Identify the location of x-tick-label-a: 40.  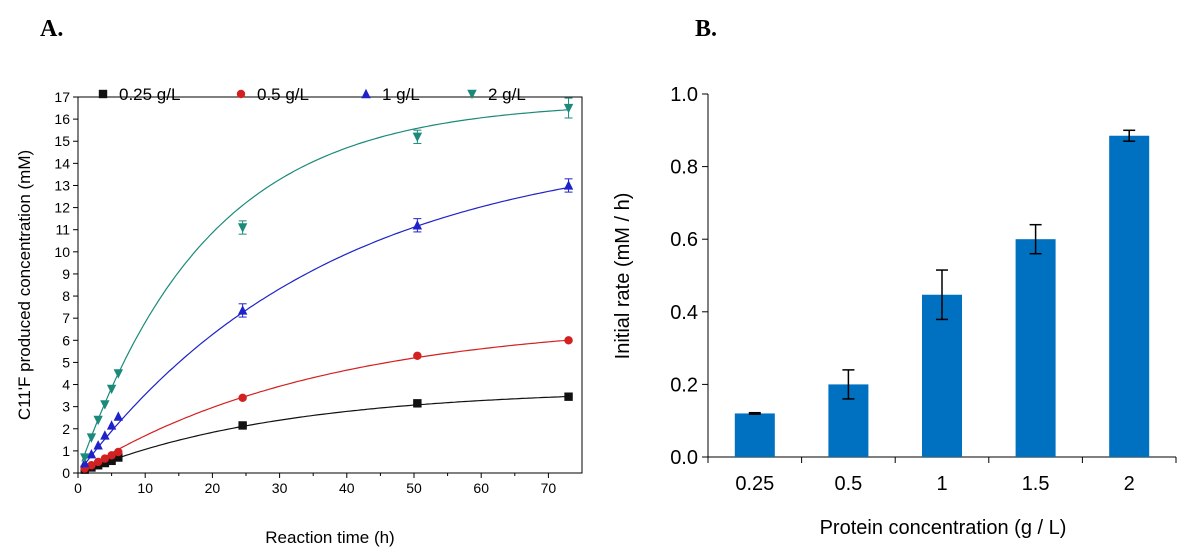
(347, 488).